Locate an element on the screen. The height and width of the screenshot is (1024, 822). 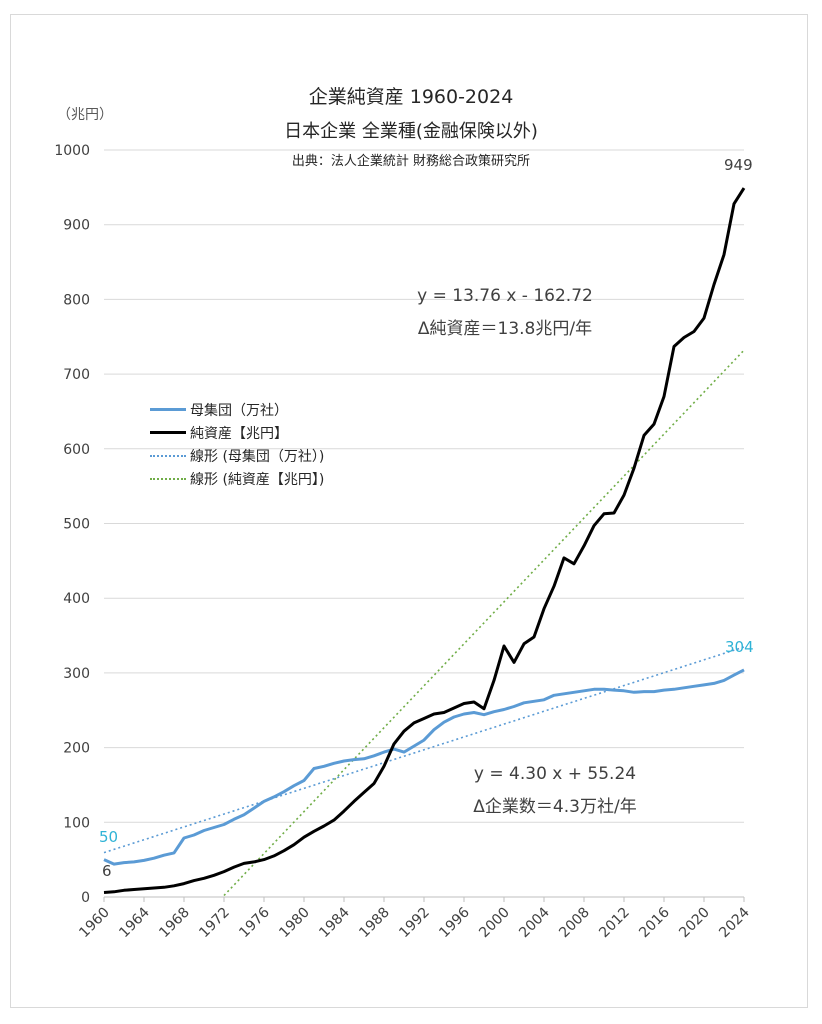
legend-label-net-assets-trend: 線形 (純資産【兆円】) is located at coordinates (257, 479).